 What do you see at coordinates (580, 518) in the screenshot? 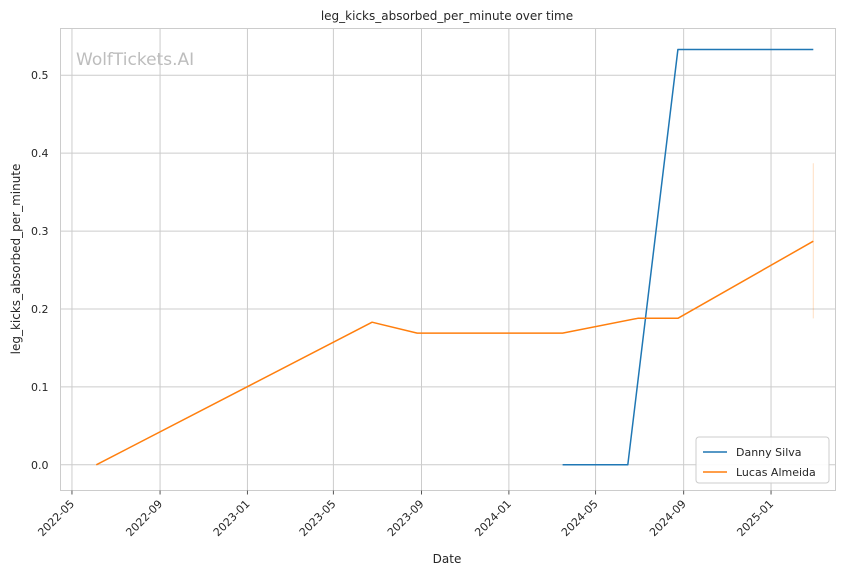
I see `x-tick-label: 2024-05` at bounding box center [580, 518].